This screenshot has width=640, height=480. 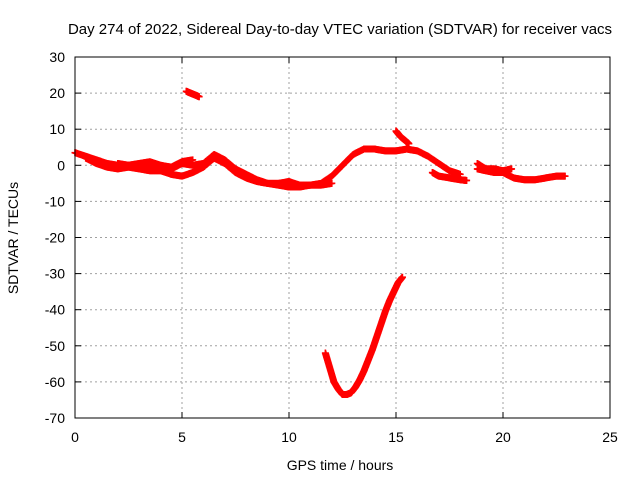 I want to click on series-dip-curve, so click(x=363, y=336).